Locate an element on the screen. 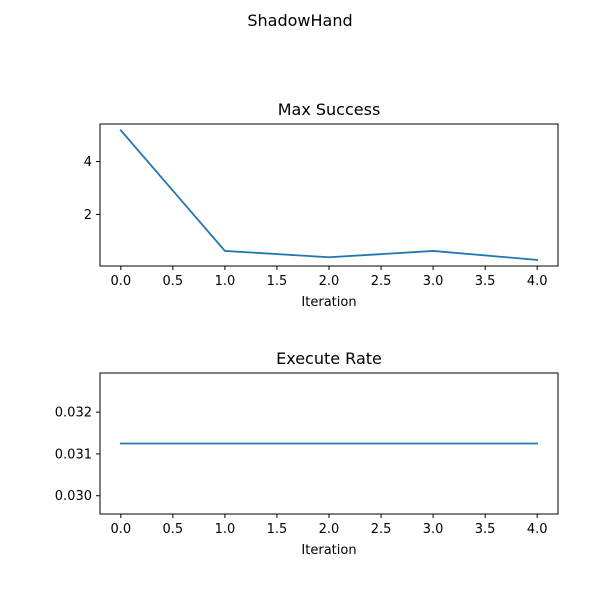 This screenshot has width=600, height=600. y-tick-label: 0.031 is located at coordinates (73, 454).